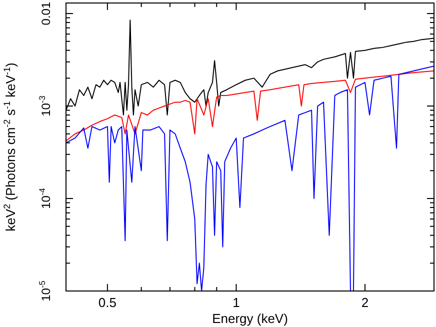 This screenshot has width=436, height=327. Describe the element at coordinates (107, 302) in the screenshot. I see `x-tick-label: 0.5` at that location.